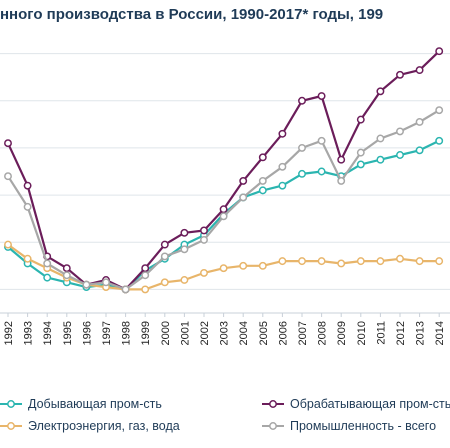 The height and width of the screenshot is (448, 450). Describe the element at coordinates (107, 333) in the screenshot. I see `x-tick-label: 1997` at that location.